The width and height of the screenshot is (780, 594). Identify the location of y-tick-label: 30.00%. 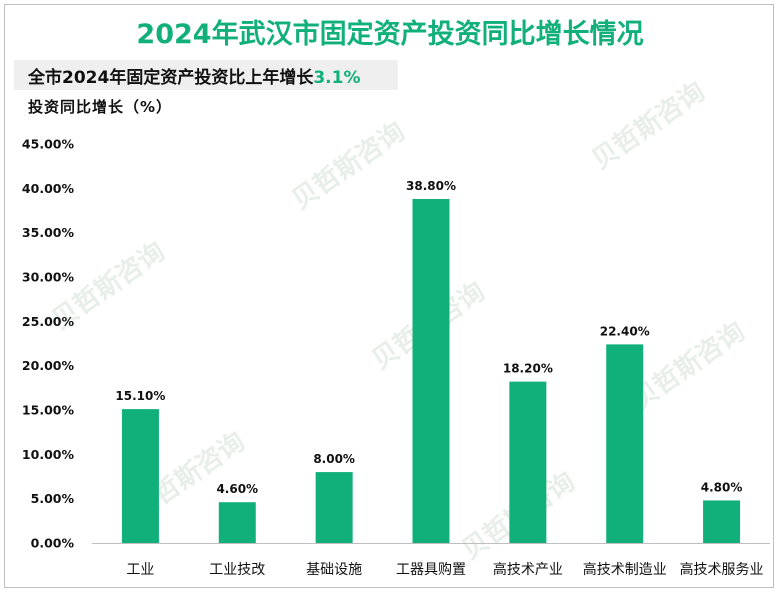
(48, 277).